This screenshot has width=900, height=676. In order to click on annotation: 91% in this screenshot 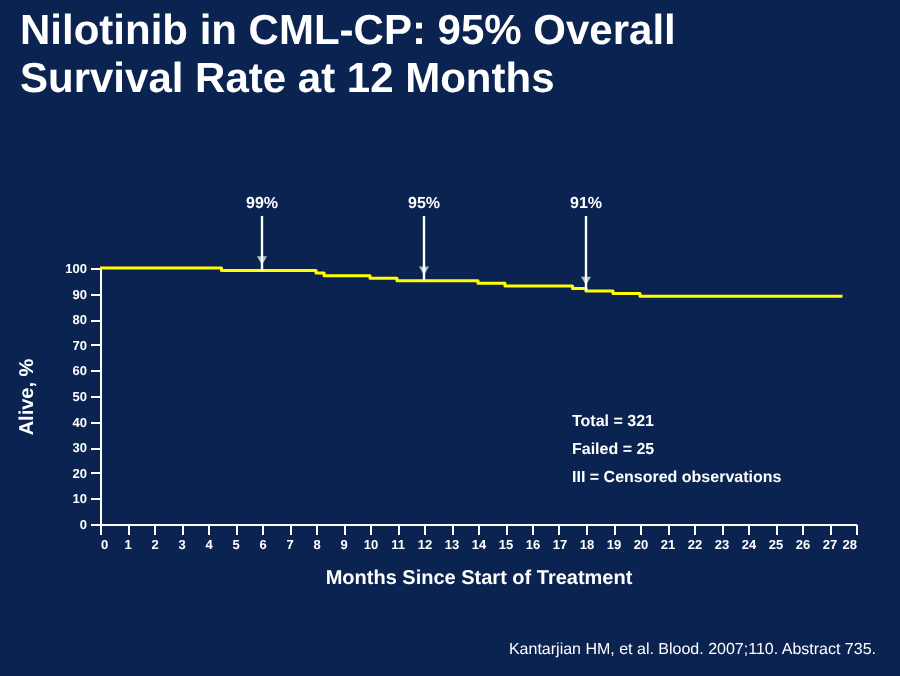, I will do `click(586, 203)`.